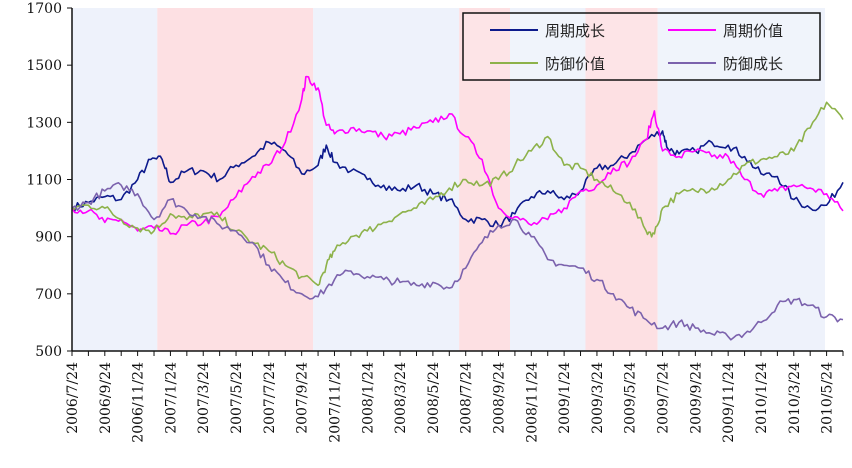  What do you see at coordinates (139, 402) in the screenshot?
I see `x-tick-label-2: 2006/11/24` at bounding box center [139, 402].